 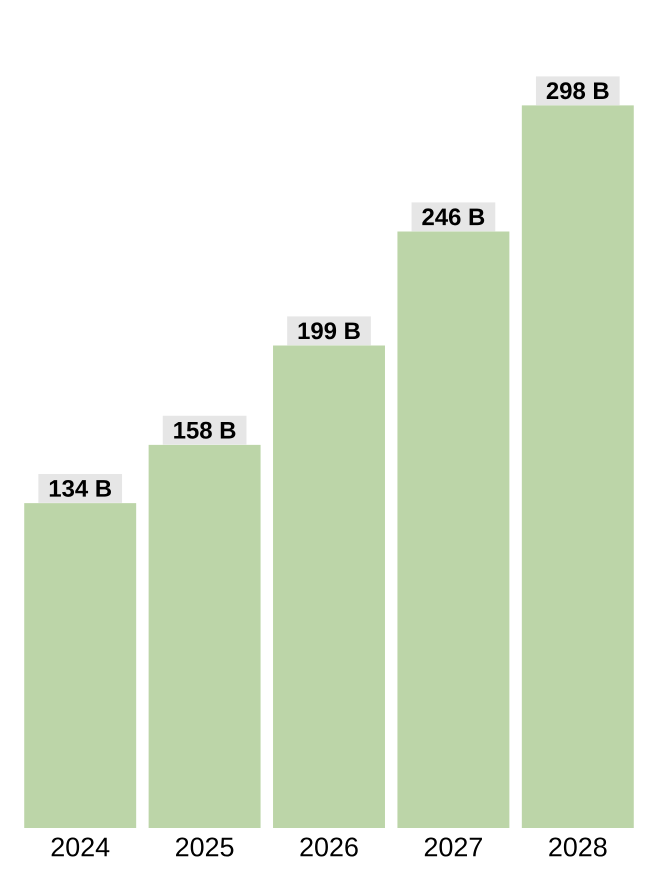 What do you see at coordinates (329, 847) in the screenshot?
I see `x-tick-label: 2026` at bounding box center [329, 847].